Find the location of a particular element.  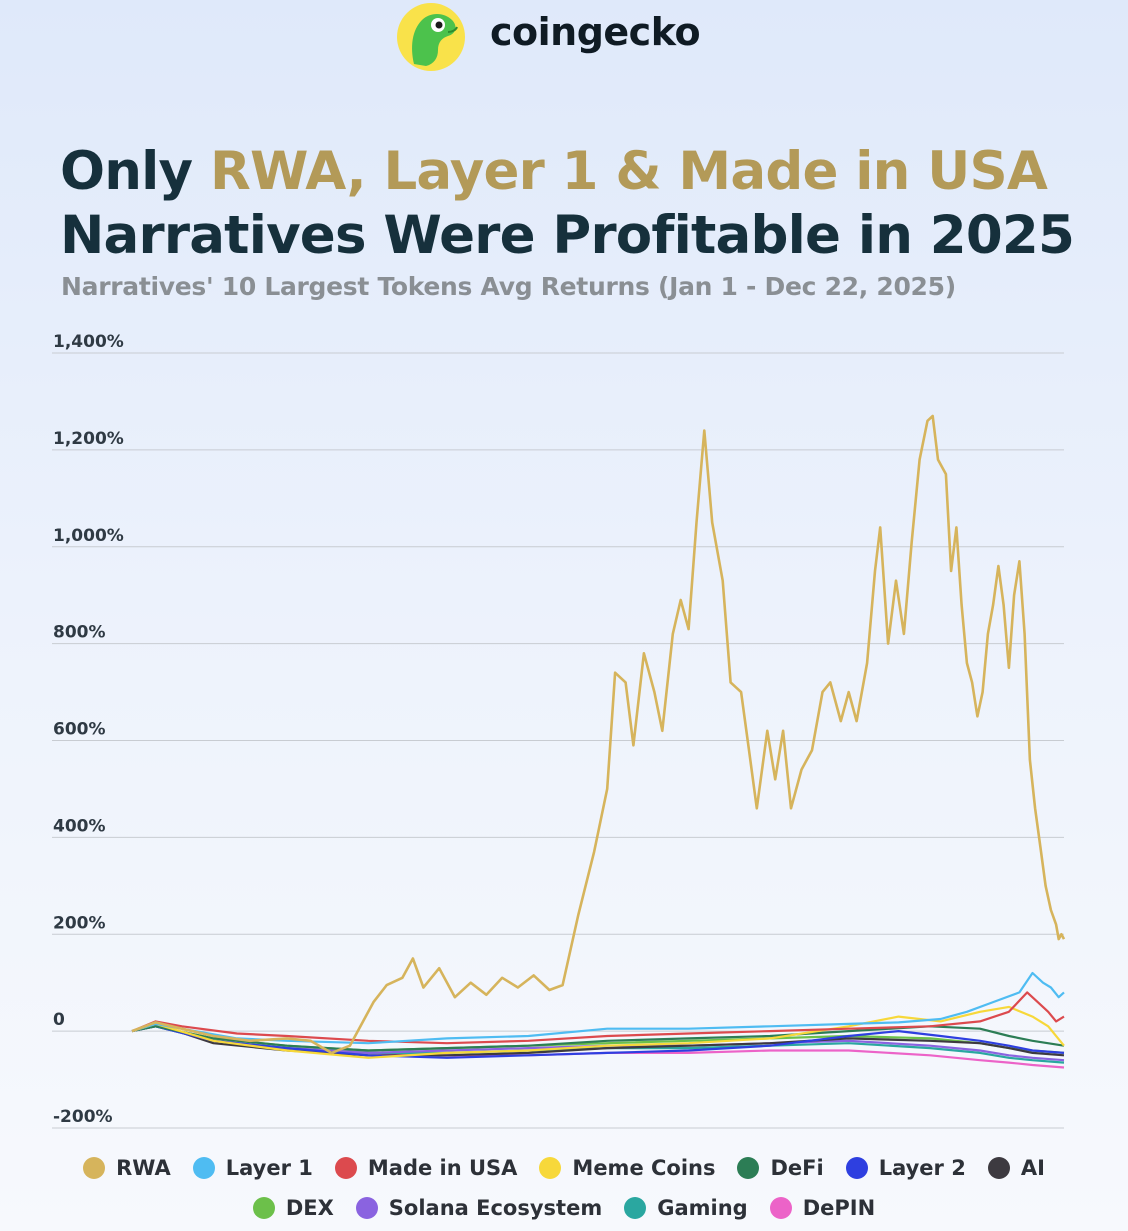

legend-row: DEX Solana Ecosystem Gaming DePIN is located at coordinates (564, 1208).